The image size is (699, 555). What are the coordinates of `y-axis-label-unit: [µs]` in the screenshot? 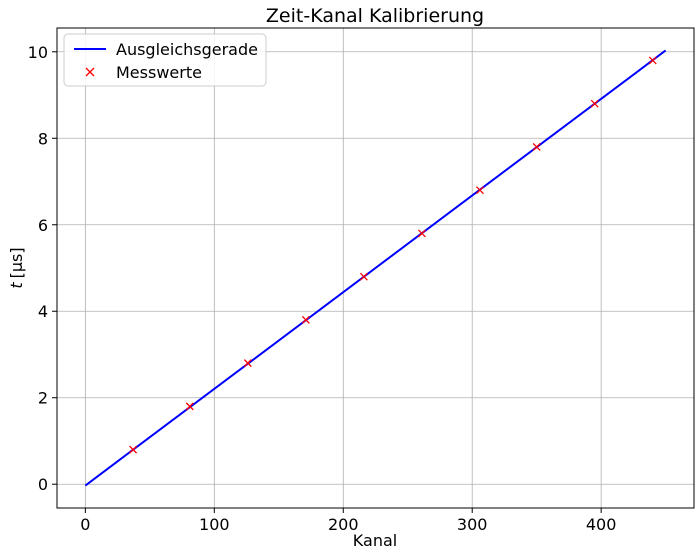 It's located at (16, 262).